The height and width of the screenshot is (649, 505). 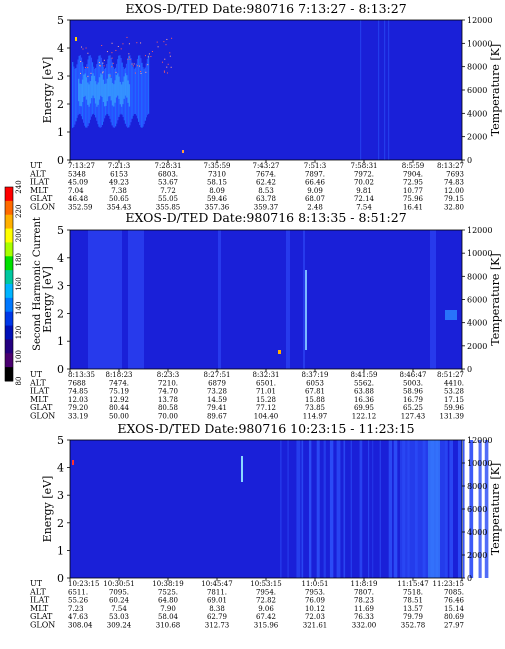 What do you see at coordinates (168, 191) in the screenshot?
I see `table-cell: 7.72` at bounding box center [168, 191].